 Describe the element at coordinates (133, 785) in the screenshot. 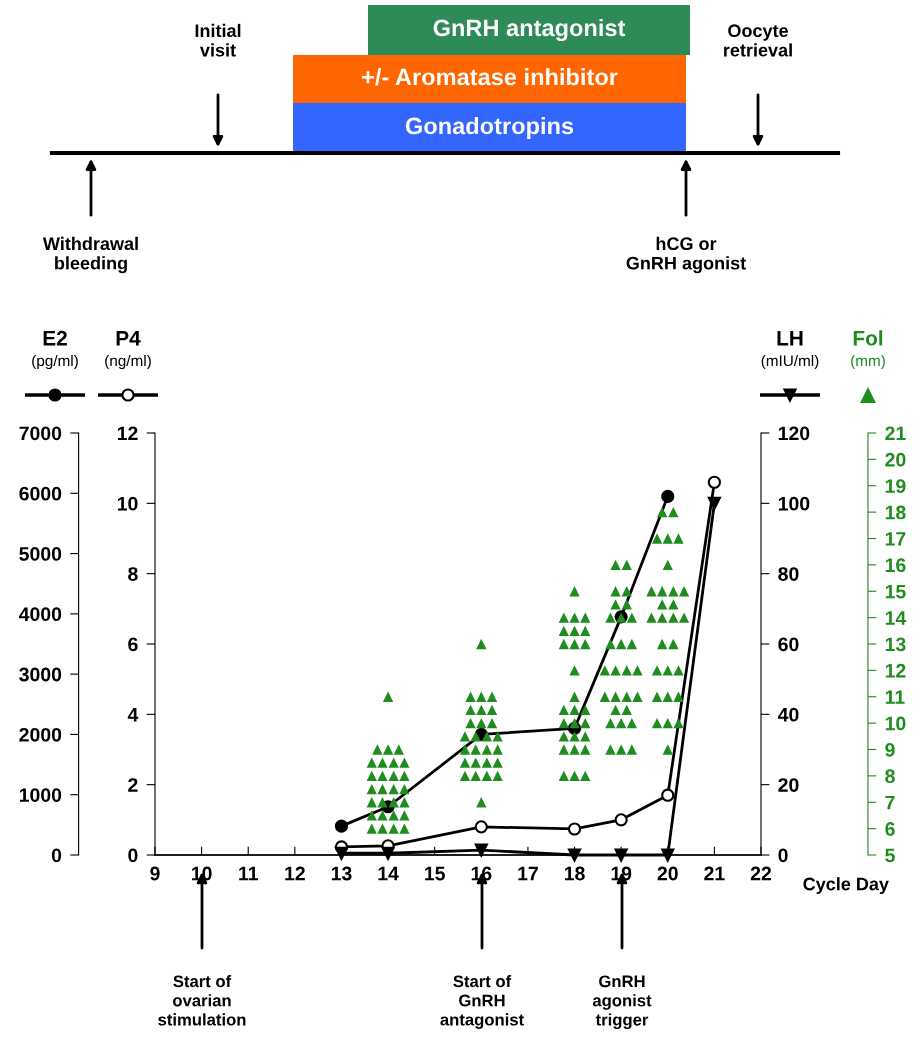

I see `y2-tick-label: 2` at that location.